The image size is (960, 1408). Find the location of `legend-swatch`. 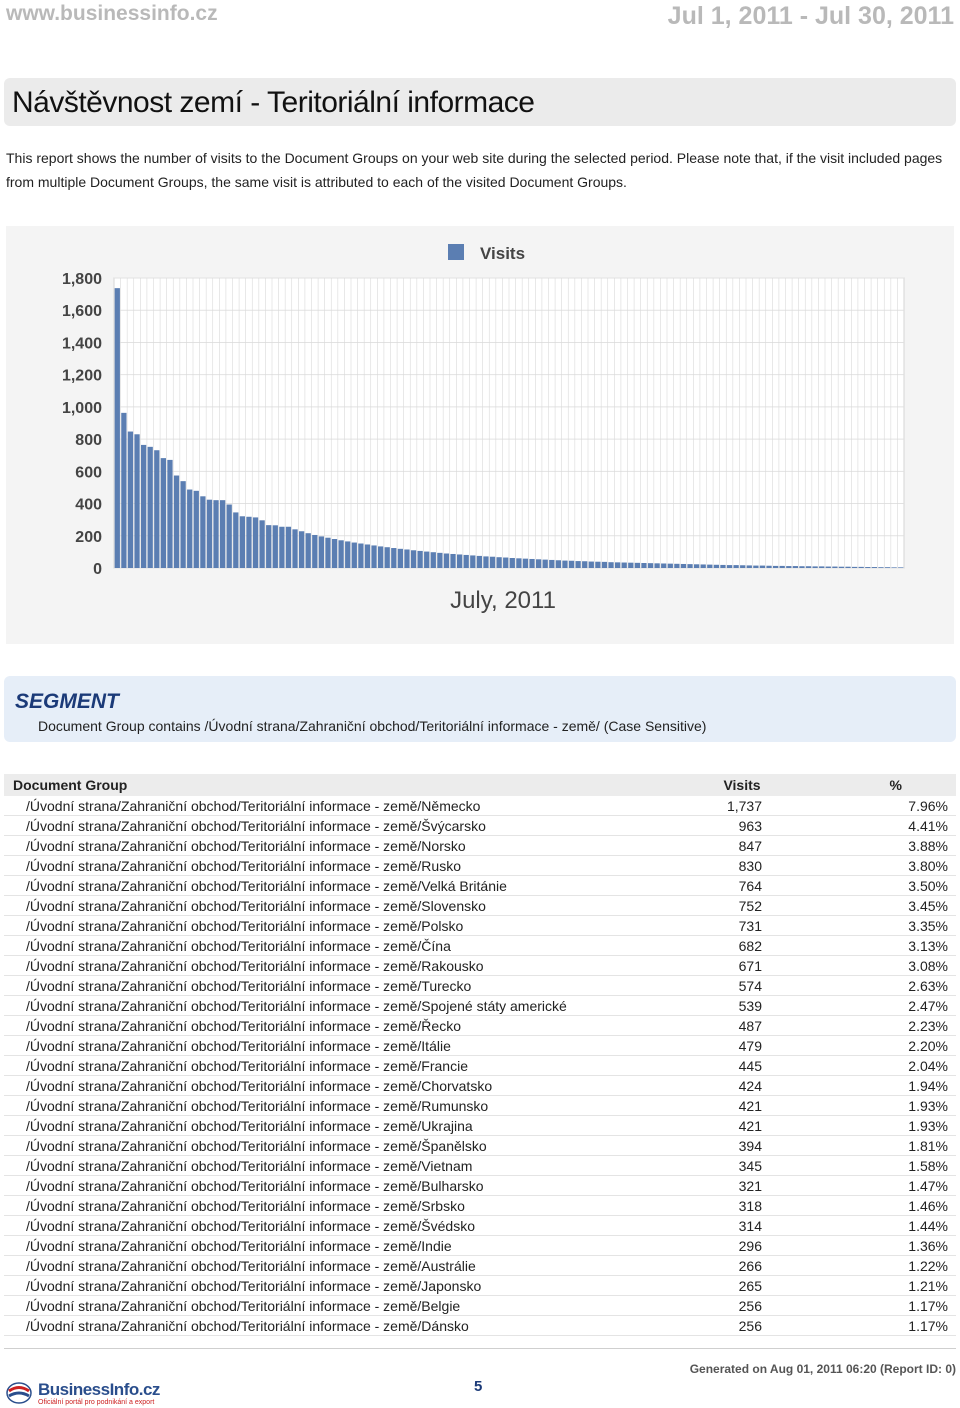

legend-swatch is located at coordinates (456, 252).